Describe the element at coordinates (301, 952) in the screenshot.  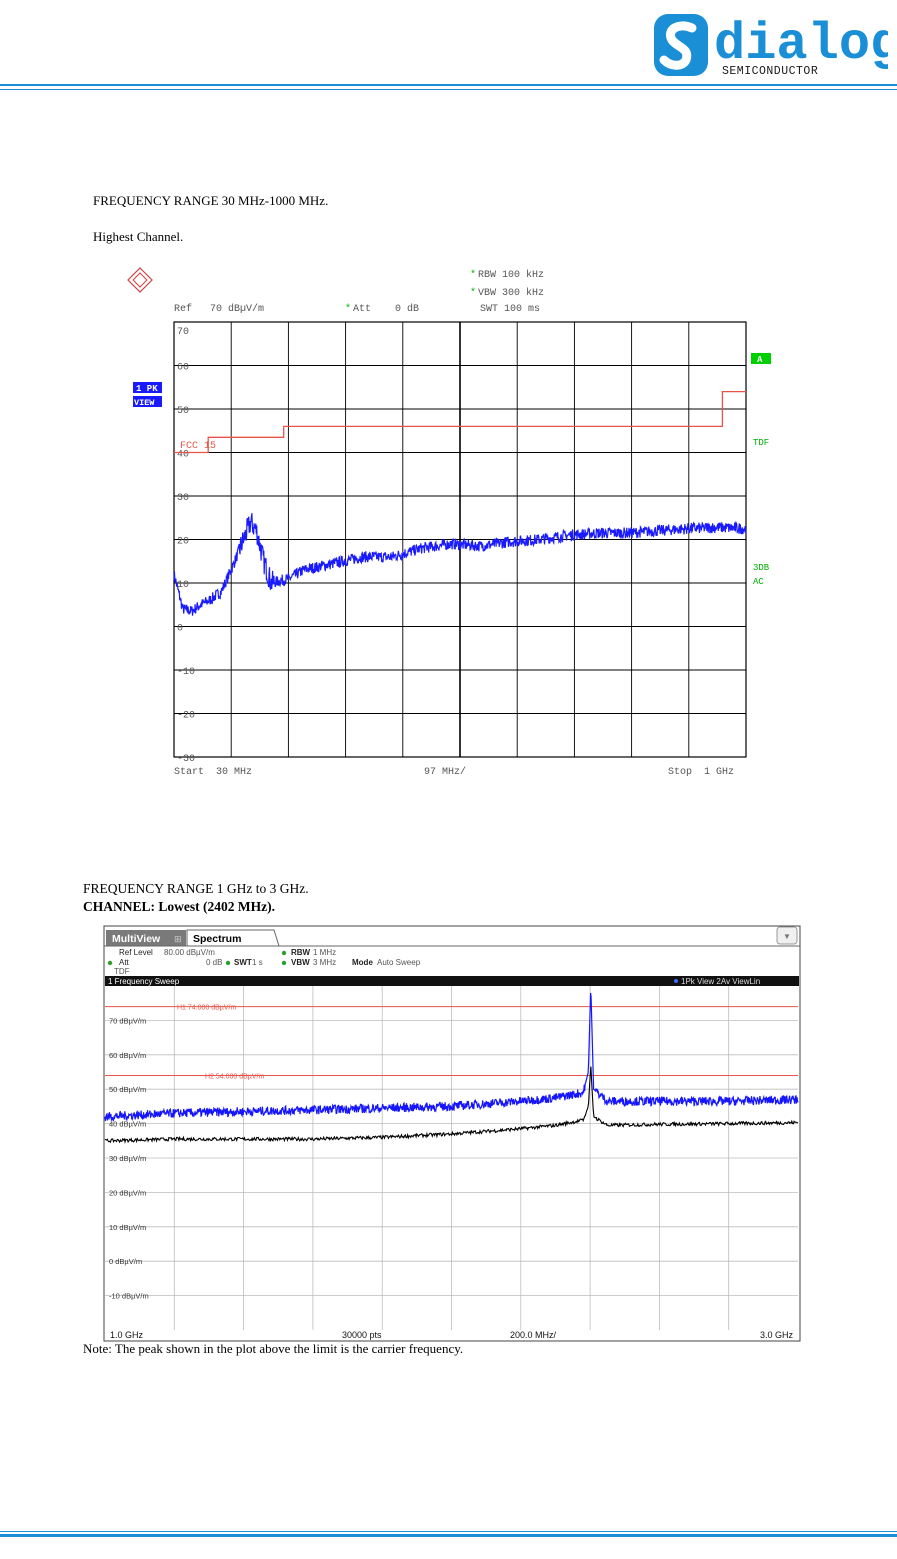
I see `rbw-label: RBW` at that location.